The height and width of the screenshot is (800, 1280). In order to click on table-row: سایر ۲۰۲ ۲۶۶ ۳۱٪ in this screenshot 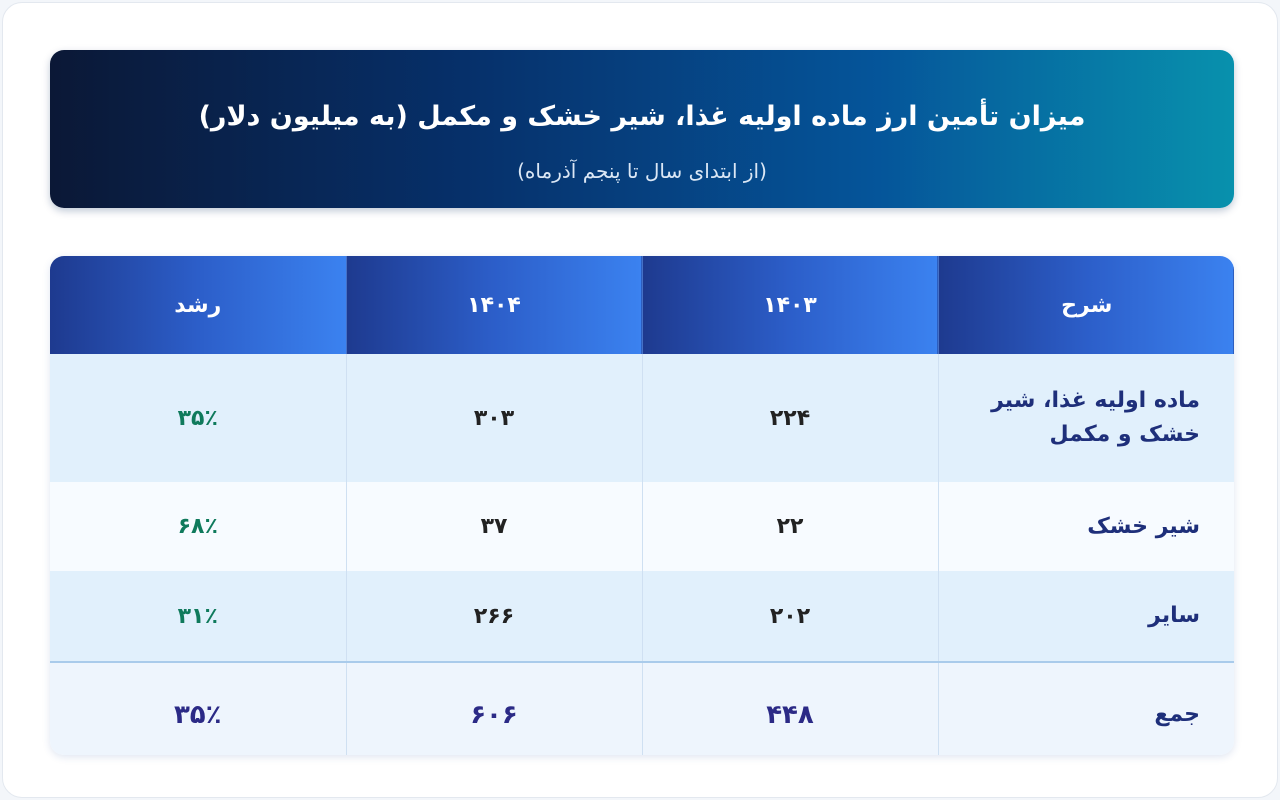, I will do `click(642, 616)`.